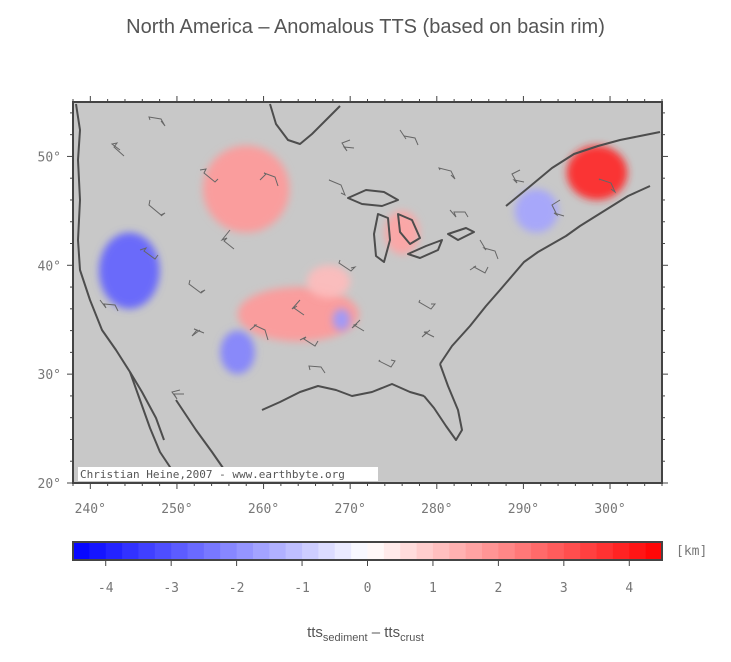 The height and width of the screenshot is (662, 731). I want to click on y-tick-label: 30°, so click(49, 375).